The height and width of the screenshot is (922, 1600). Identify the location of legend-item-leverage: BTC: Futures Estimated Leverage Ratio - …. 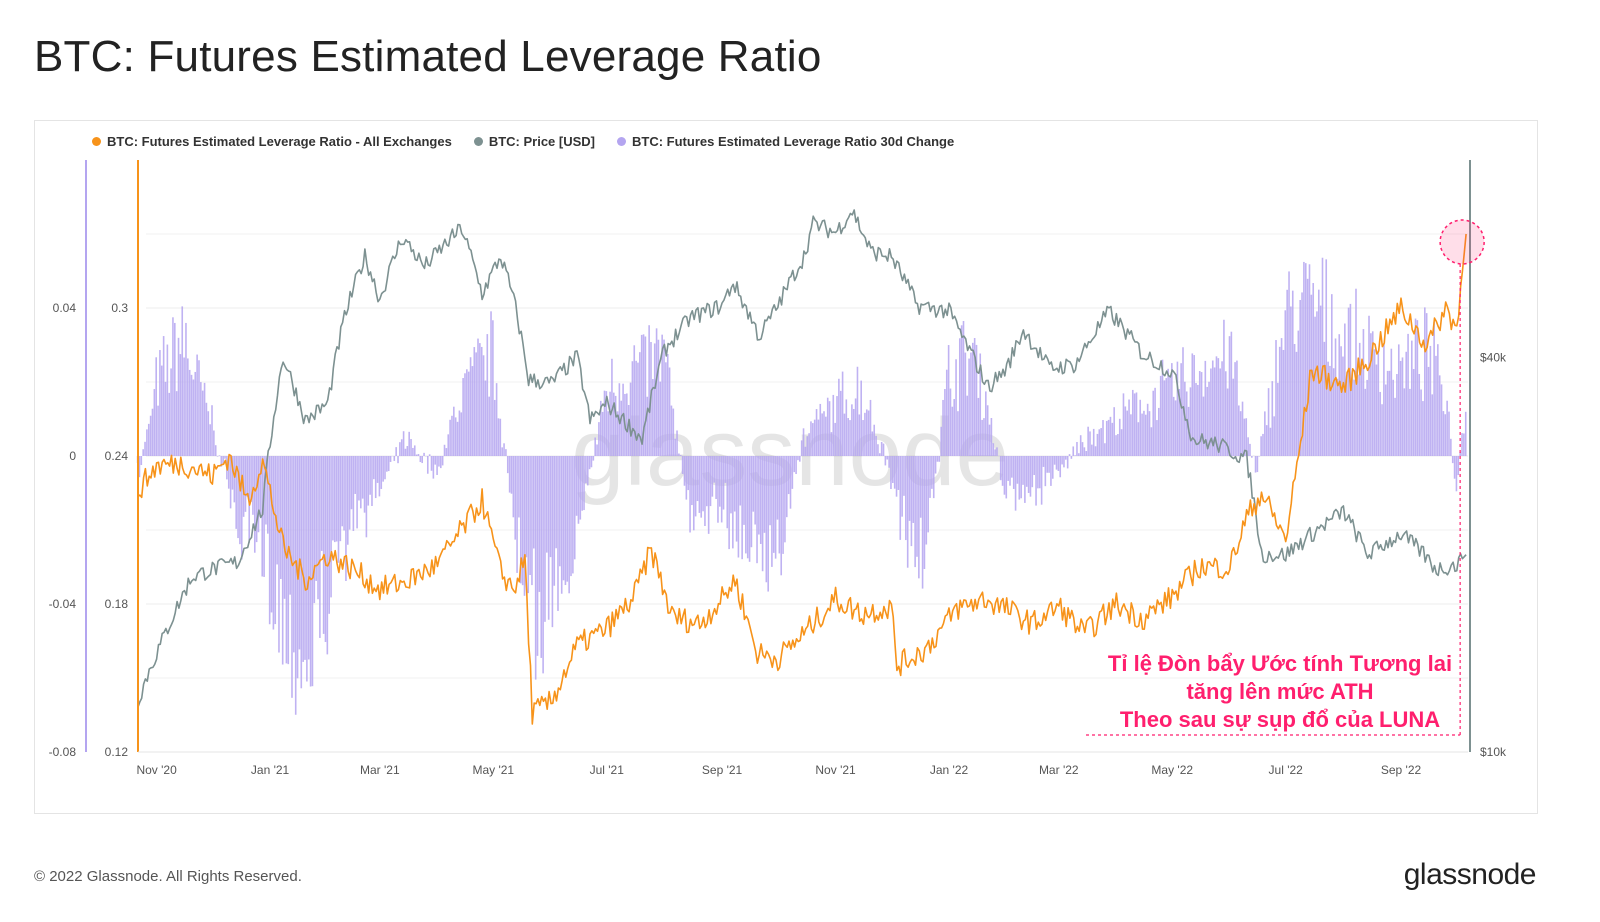
(272, 141).